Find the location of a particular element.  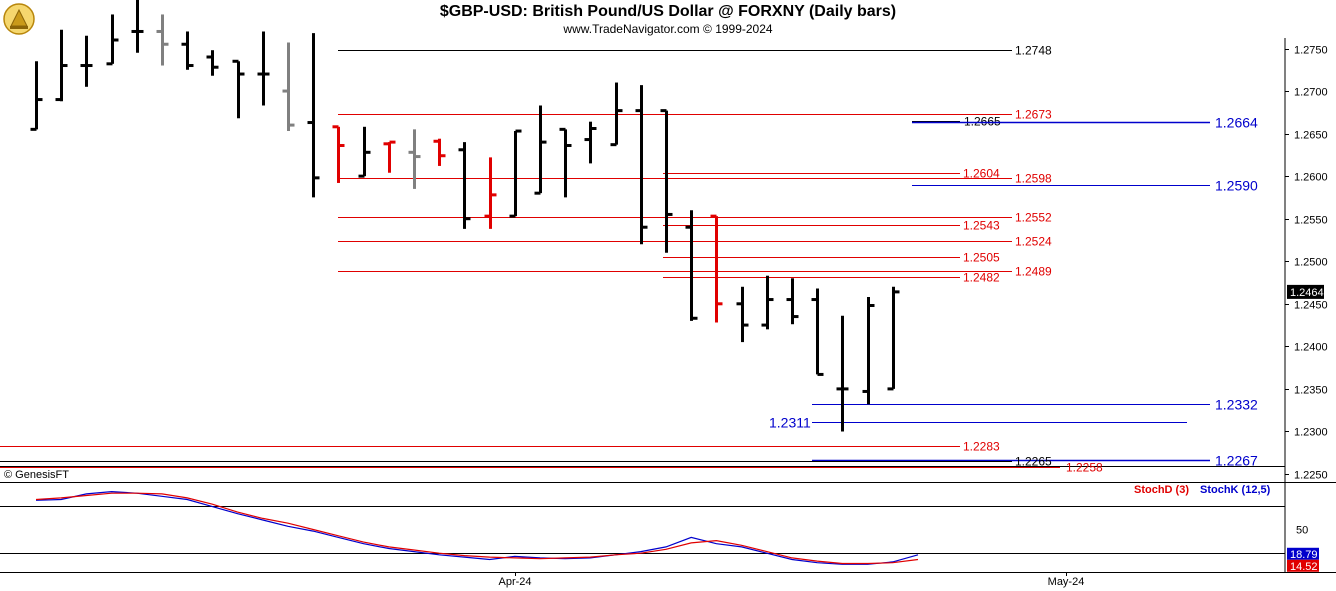

price-tick-label: 1.2300 is located at coordinates (1311, 433).